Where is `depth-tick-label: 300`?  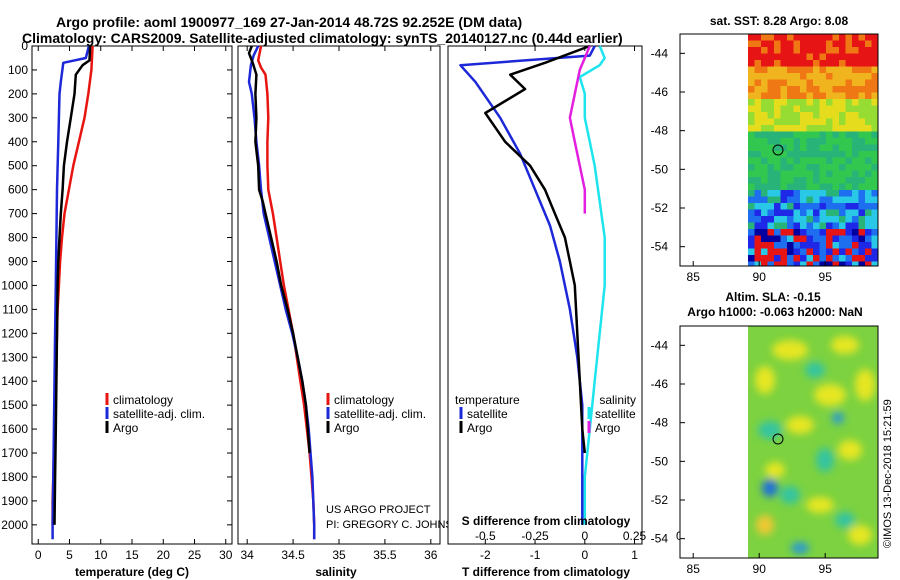 depth-tick-label: 300 is located at coordinates (18, 118).